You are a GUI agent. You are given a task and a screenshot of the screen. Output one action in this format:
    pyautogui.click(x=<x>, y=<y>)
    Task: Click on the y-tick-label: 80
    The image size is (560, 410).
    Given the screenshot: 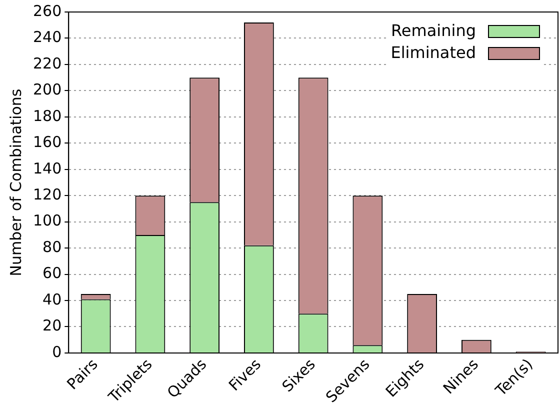 What is the action you would take?
    pyautogui.click(x=52, y=247)
    